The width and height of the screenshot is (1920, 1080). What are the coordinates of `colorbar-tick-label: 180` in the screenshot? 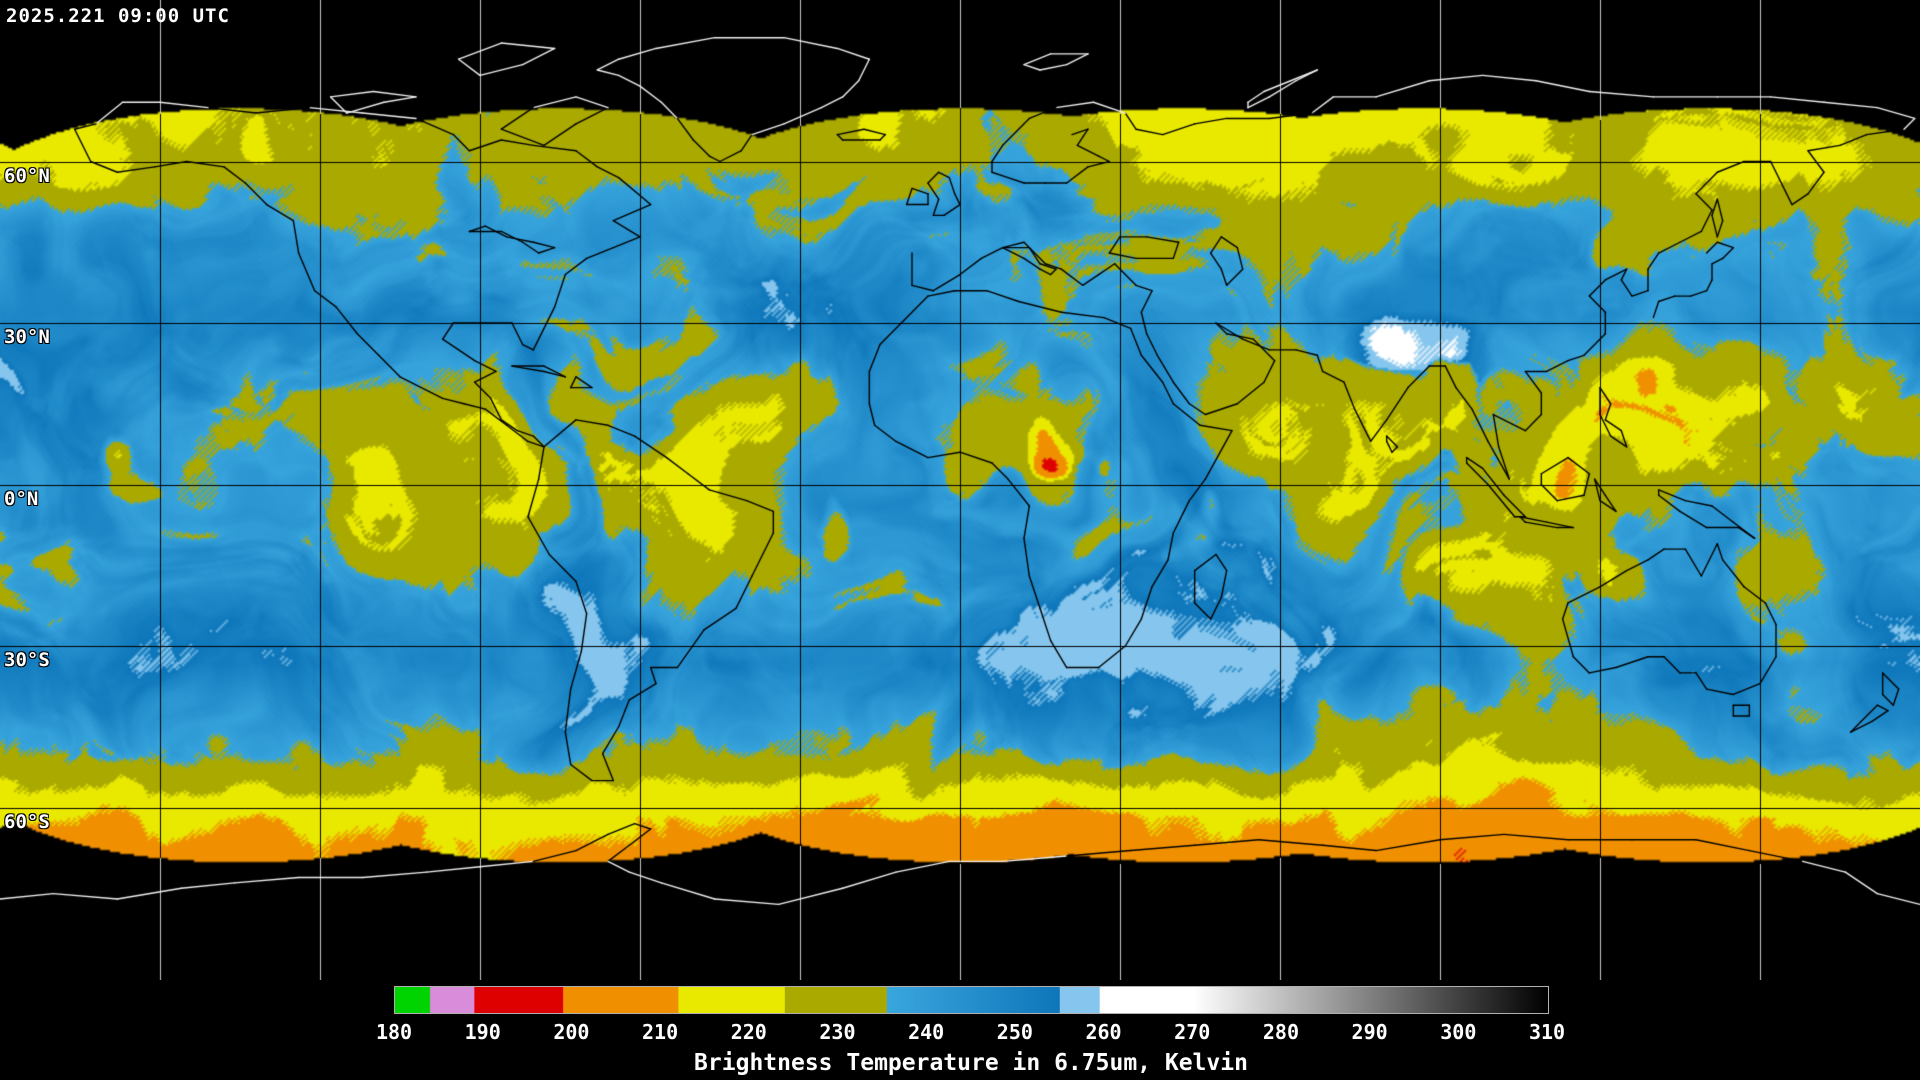 It's located at (394, 1032).